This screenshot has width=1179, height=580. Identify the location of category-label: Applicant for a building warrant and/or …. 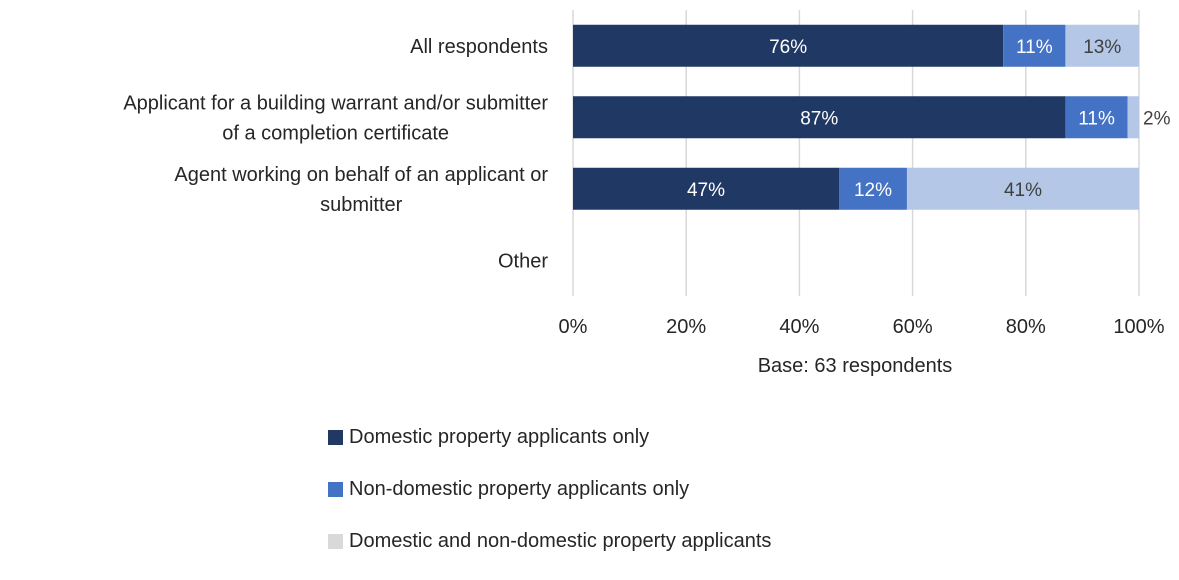
(335, 118).